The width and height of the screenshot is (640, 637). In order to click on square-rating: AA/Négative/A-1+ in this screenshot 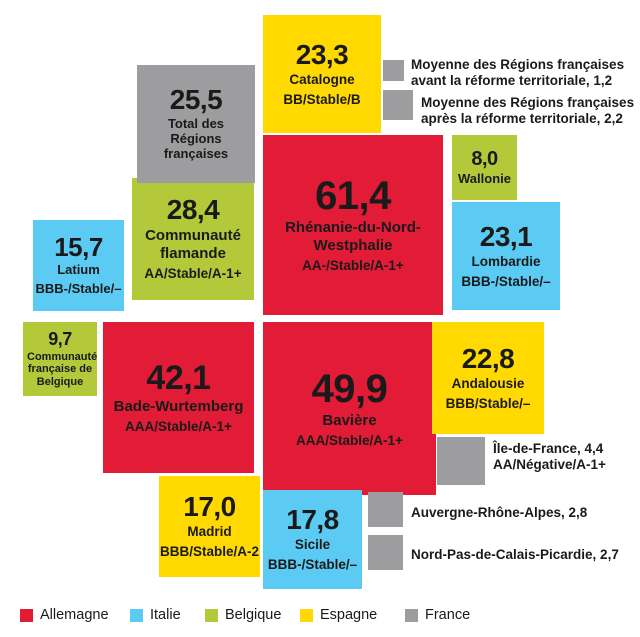, I will do `click(549, 465)`.